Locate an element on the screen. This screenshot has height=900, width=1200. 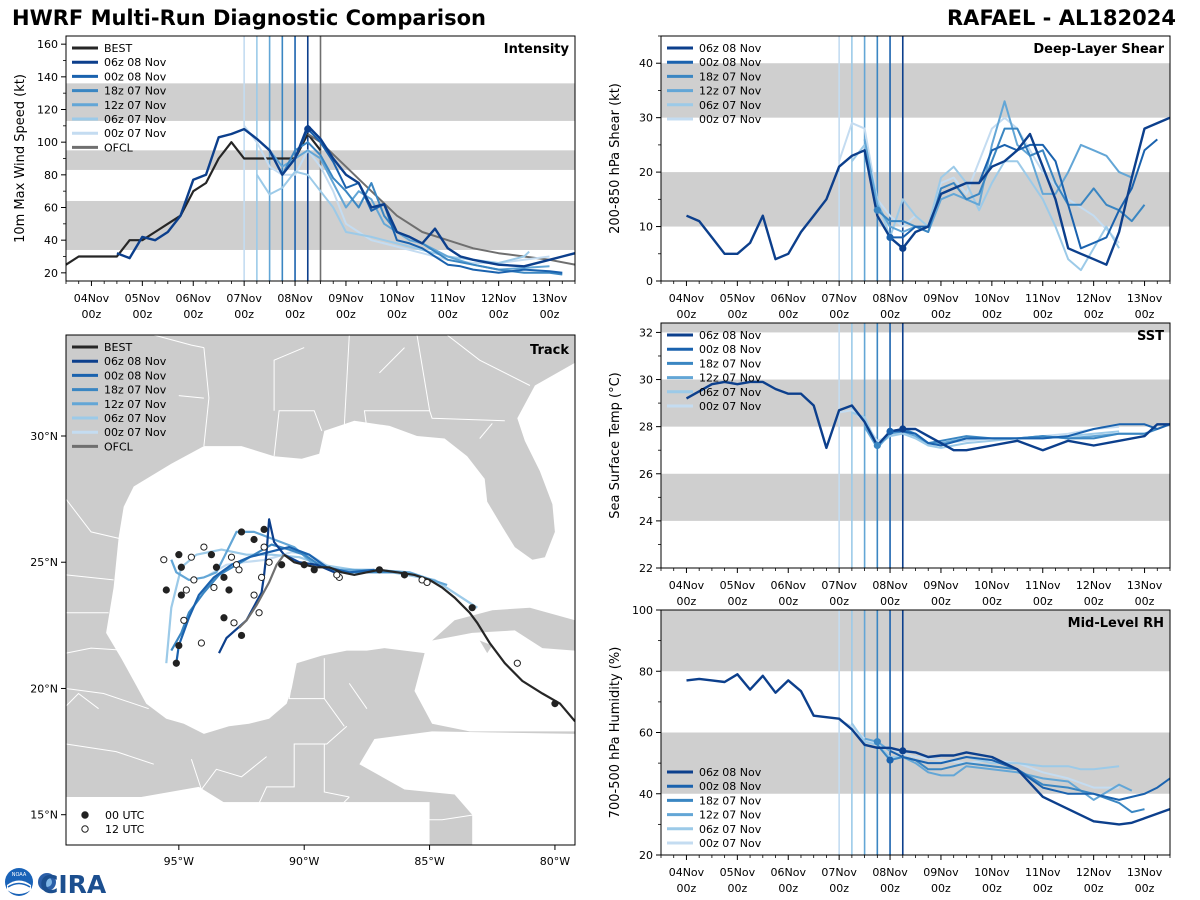
cira-logo: NOAA CIRA is located at coordinates (56, 883).